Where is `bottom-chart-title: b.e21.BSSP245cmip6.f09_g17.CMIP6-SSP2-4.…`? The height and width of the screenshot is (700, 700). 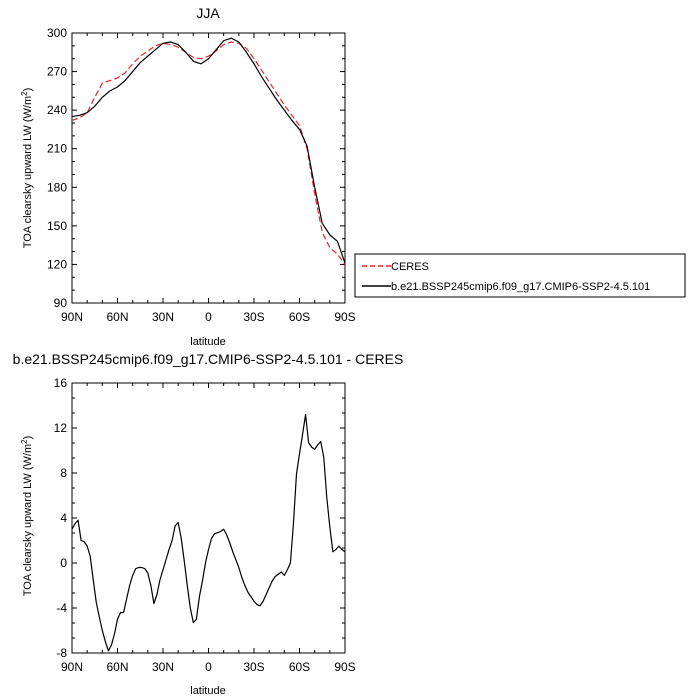 bottom-chart-title: b.e21.BSSP245cmip6.f09_g17.CMIP6-SSP2-4.… is located at coordinates (208, 359).